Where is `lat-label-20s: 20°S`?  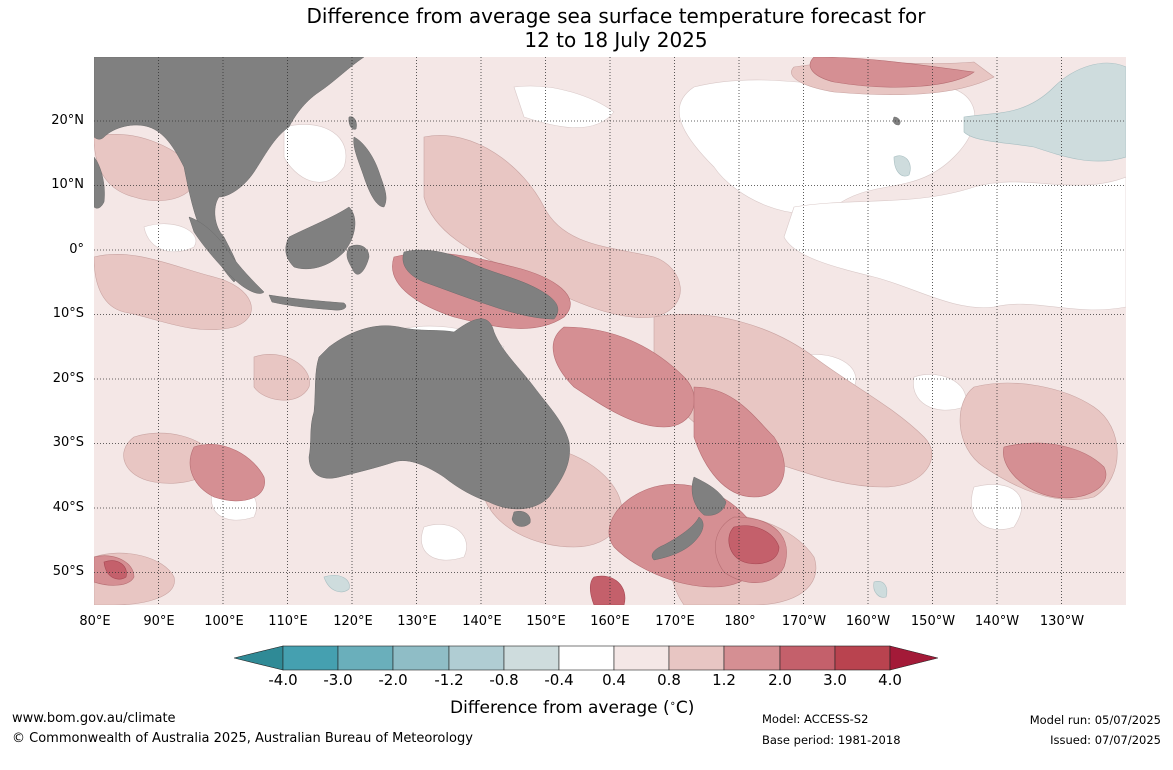
lat-label-20s: 20°S is located at coordinates (68, 378).